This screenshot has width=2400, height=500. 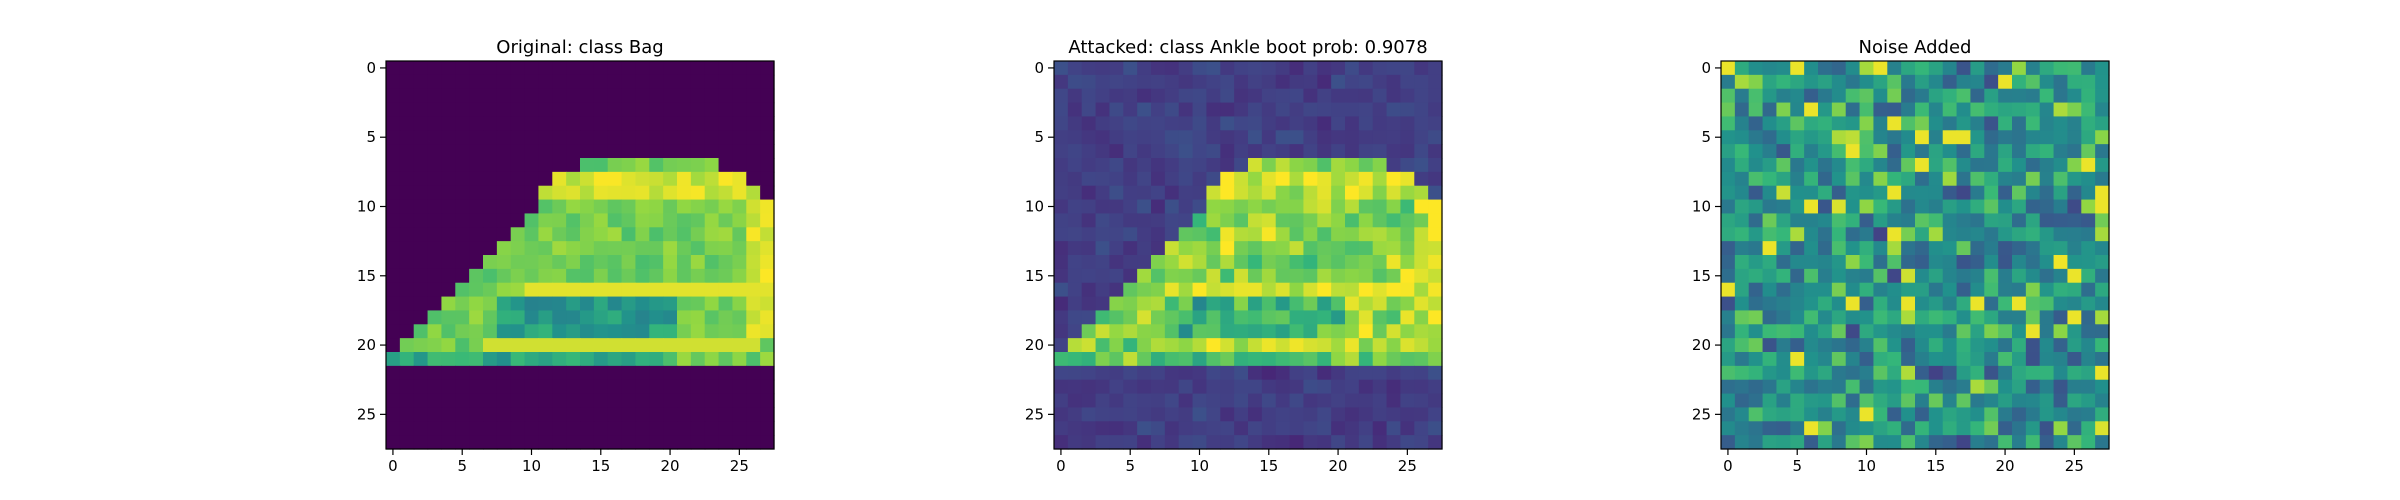 I want to click on x-tick-label: 0, so click(x=1728, y=466).